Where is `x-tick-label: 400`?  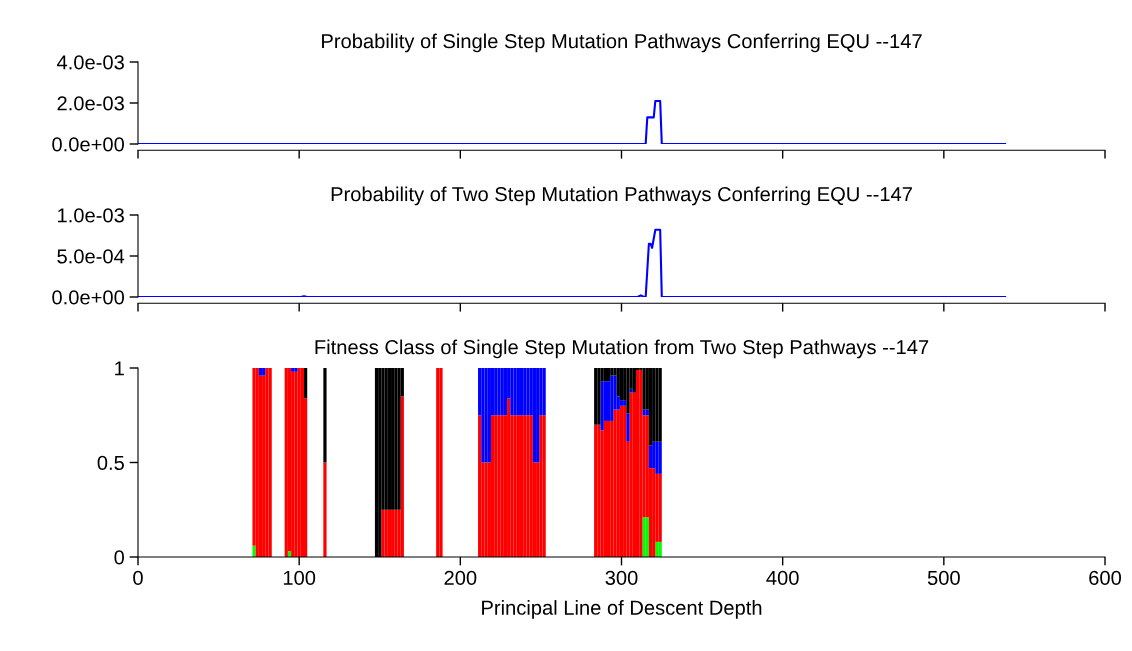 x-tick-label: 400 is located at coordinates (782, 577).